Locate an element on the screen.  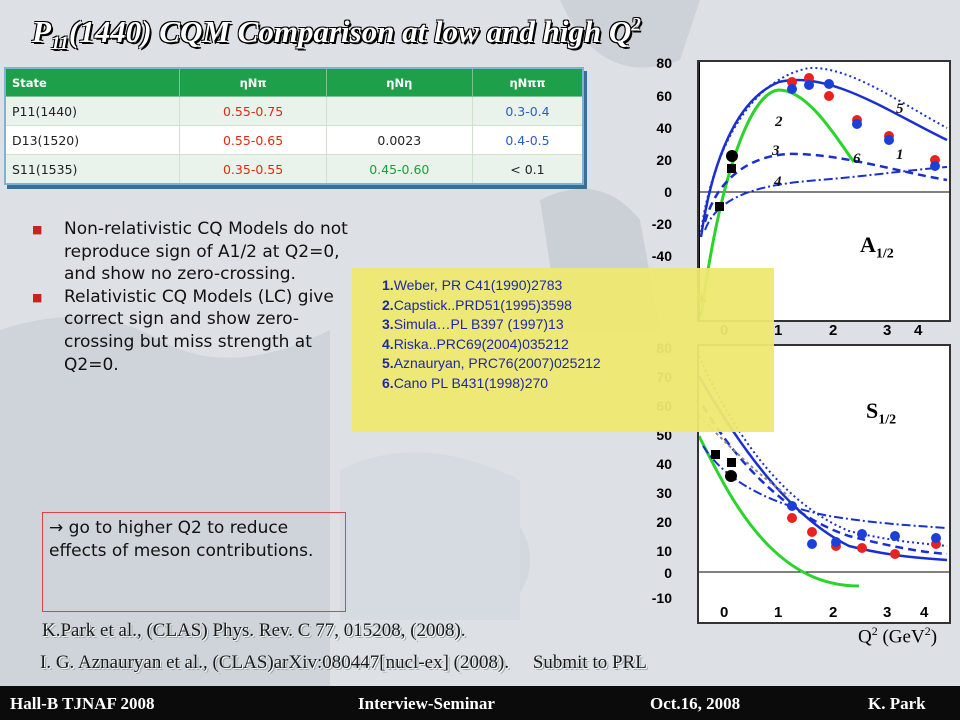
ytick-label: 80 is located at coordinates (664, 63).